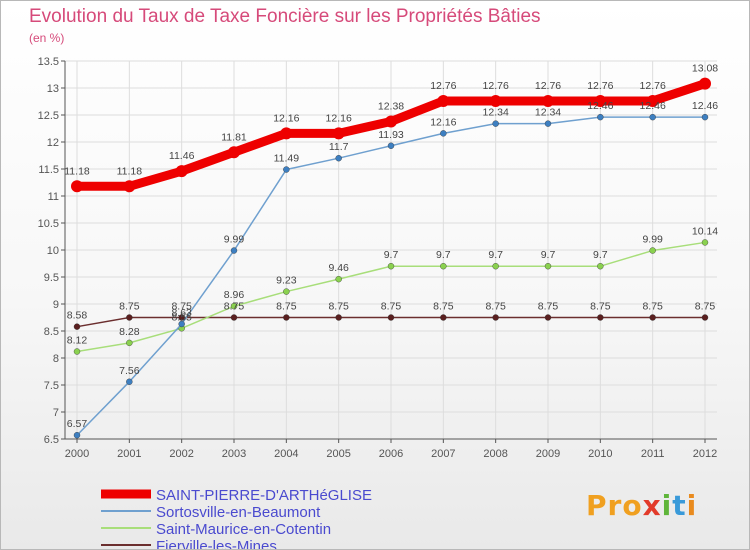 The height and width of the screenshot is (550, 750). What do you see at coordinates (56, 305) in the screenshot?
I see `y-tick-label: 9` at bounding box center [56, 305].